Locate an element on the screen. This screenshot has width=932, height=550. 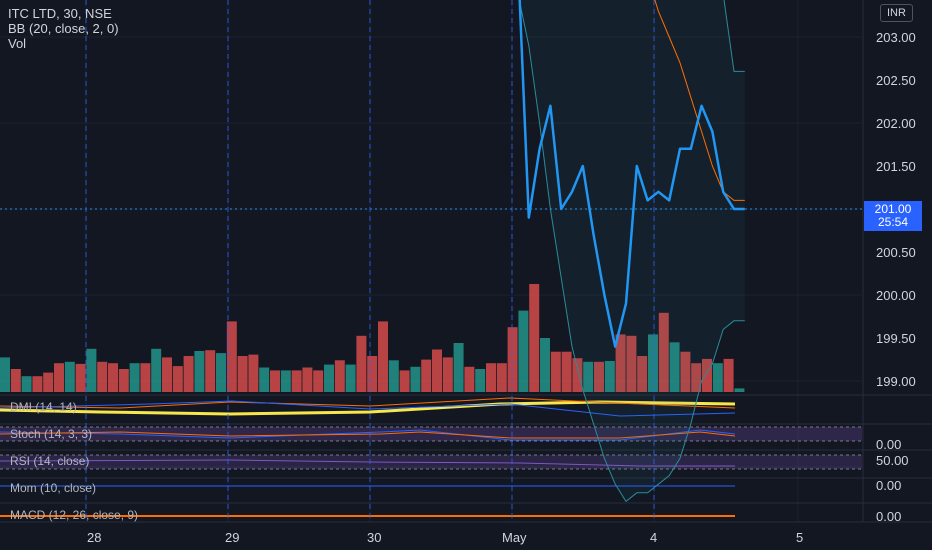
rsi-line is located at coordinates (367, 463).